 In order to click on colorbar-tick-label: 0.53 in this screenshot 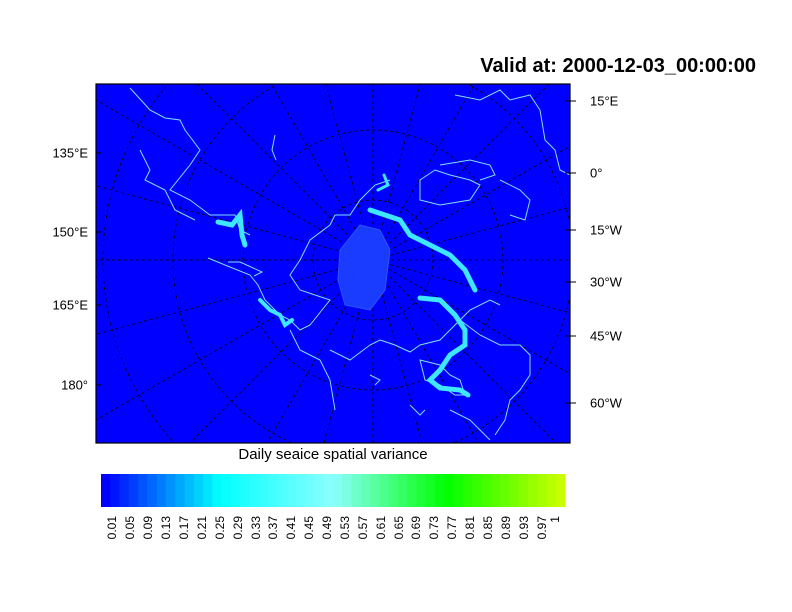, I will do `click(344, 528)`.